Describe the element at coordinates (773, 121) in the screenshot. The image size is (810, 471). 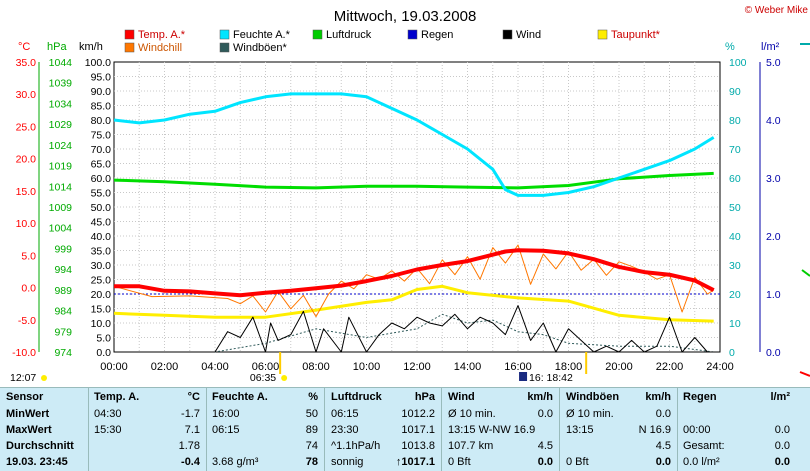
I see `rain-tick-label: 4.0` at that location.